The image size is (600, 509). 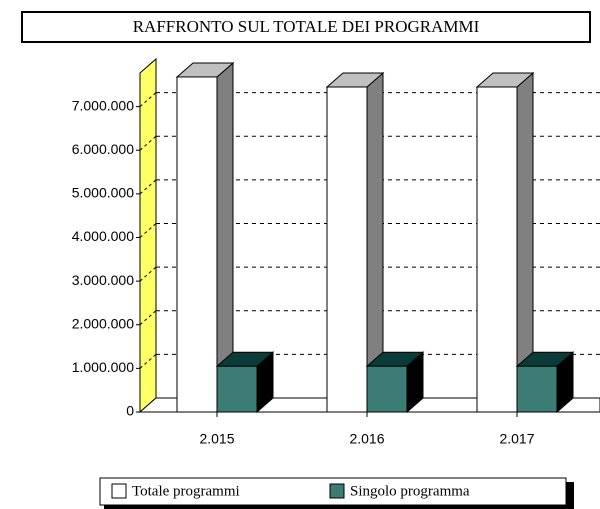 I want to click on y-tick-label: 0, so click(x=130, y=411).